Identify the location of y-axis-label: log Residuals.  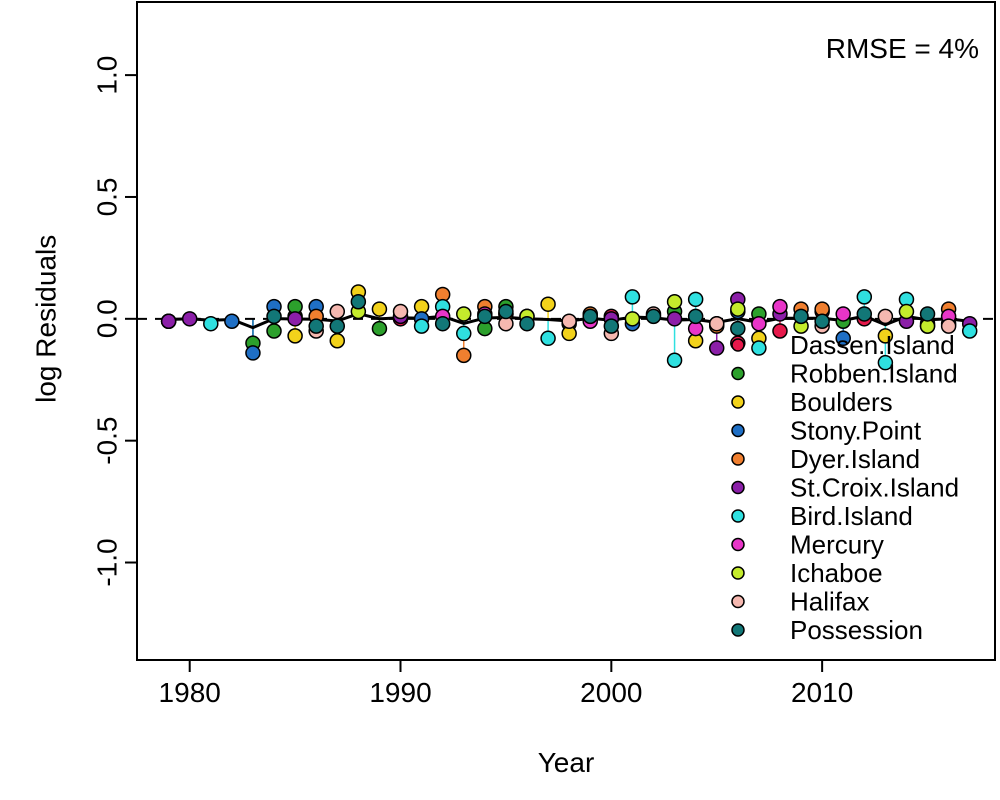
(45, 319).